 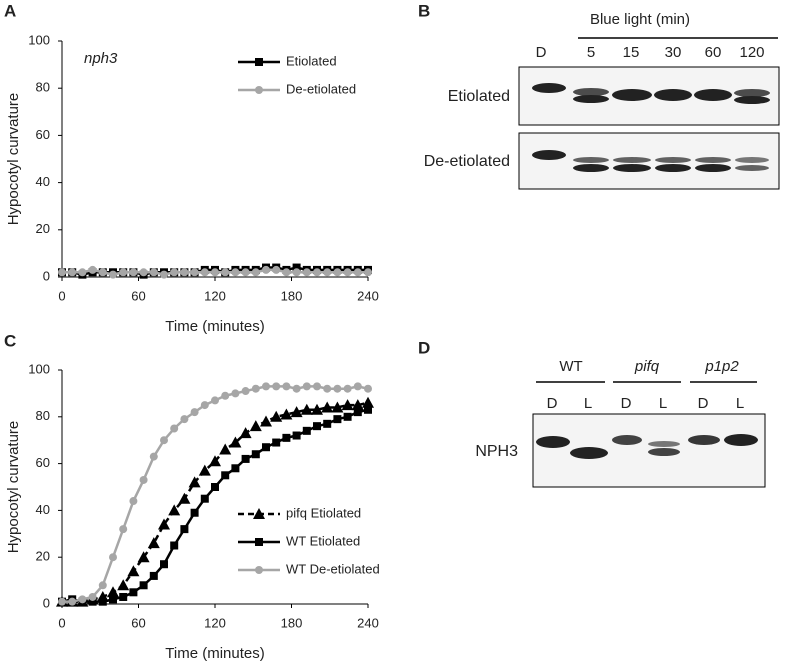 What do you see at coordinates (10, 340) in the screenshot?
I see `panel-label: C` at bounding box center [10, 340].